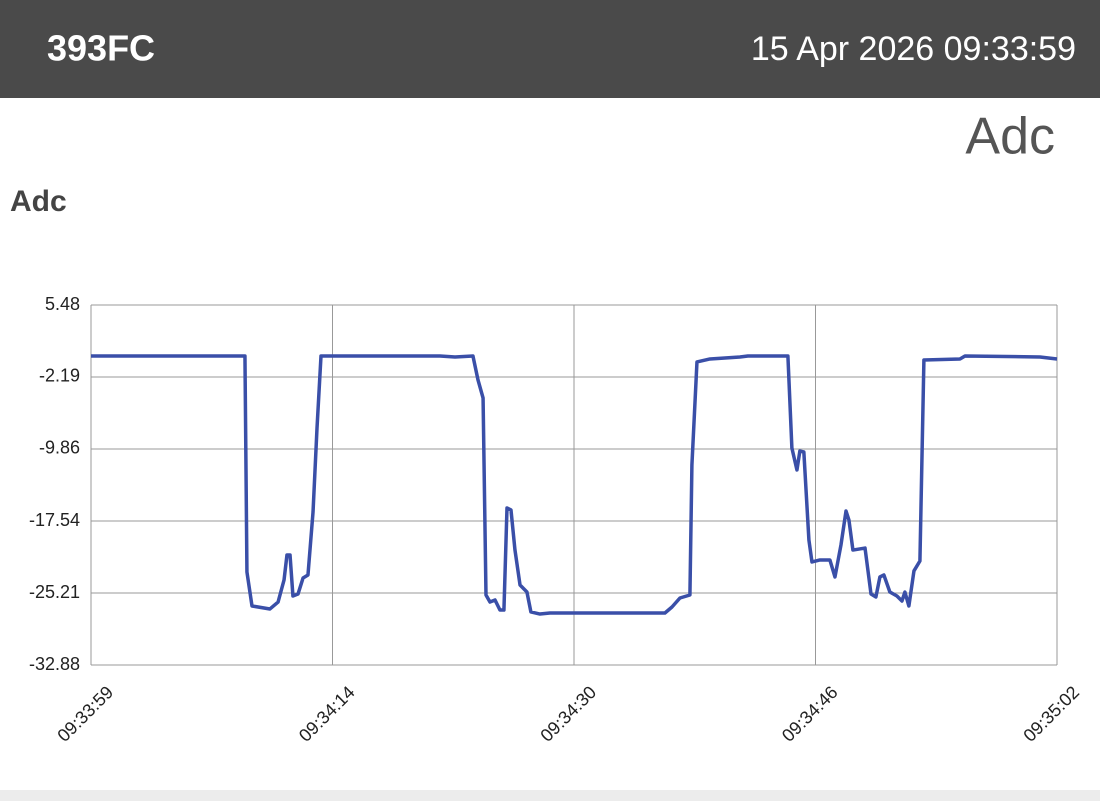 Image resolution: width=1100 pixels, height=806 pixels. I want to click on y-tick-label: -17.54, so click(54, 520).